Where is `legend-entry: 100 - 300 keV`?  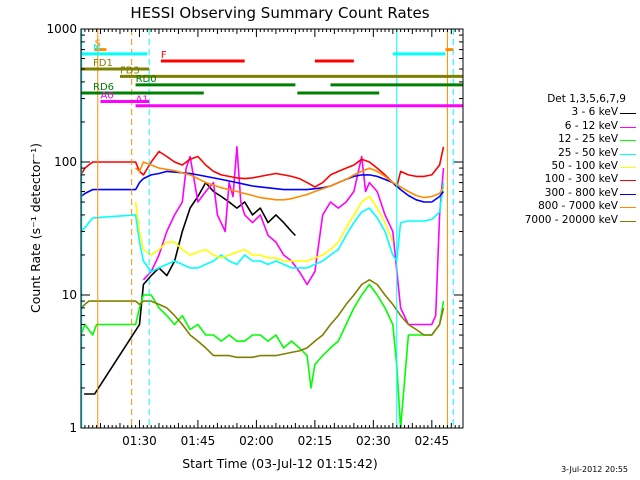
legend-entry: 100 - 300 keV is located at coordinates (562, 179).